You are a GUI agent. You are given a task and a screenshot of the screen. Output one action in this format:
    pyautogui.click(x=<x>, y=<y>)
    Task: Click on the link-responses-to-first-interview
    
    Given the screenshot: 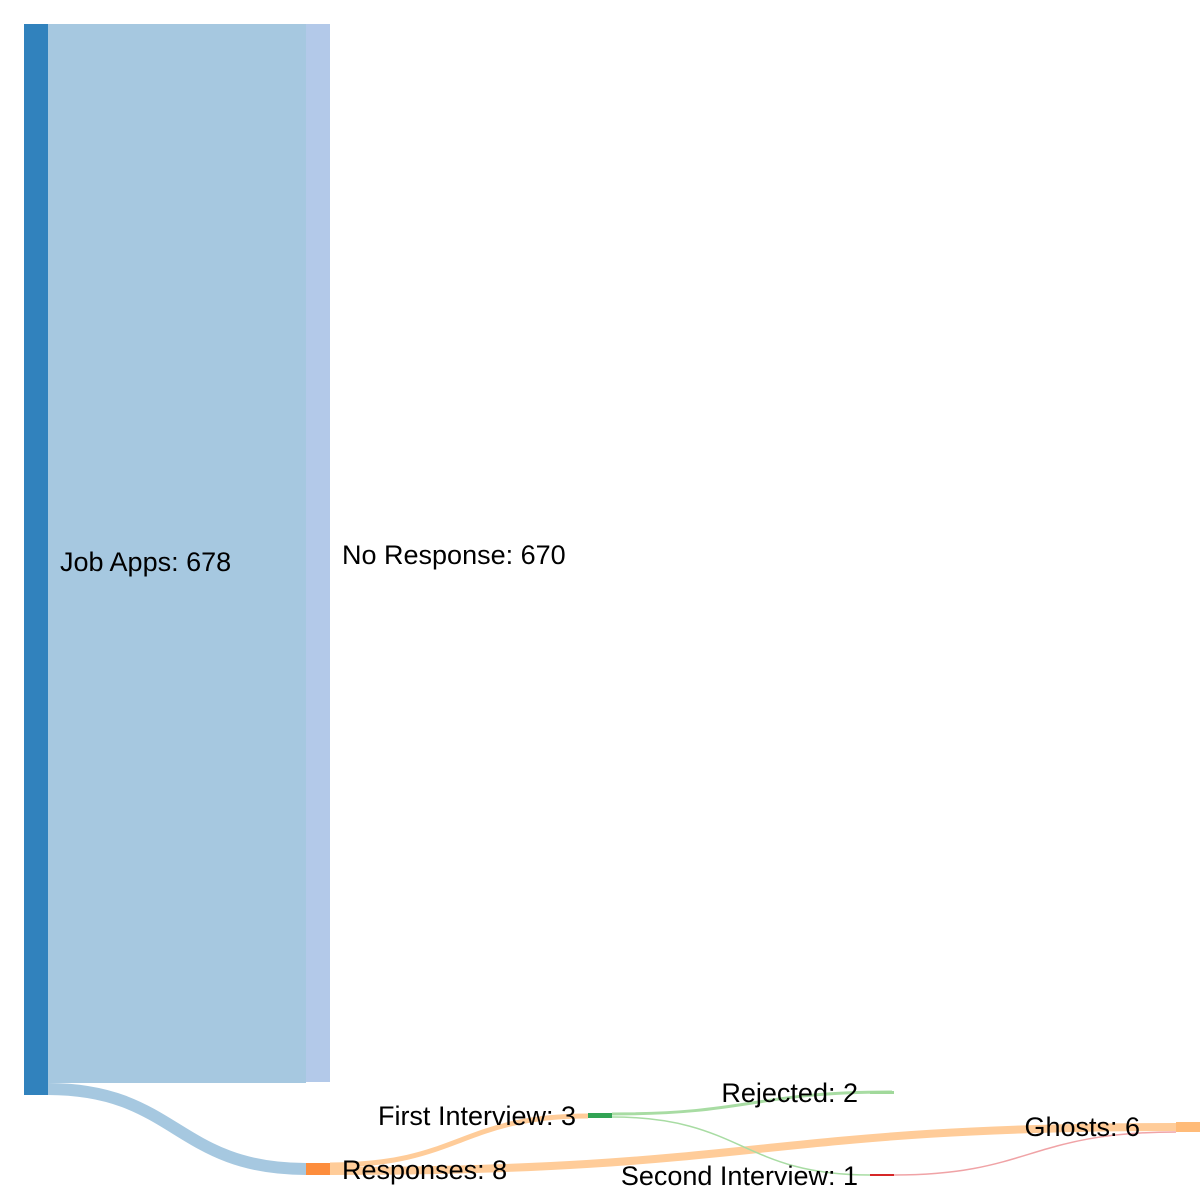 What is the action you would take?
    pyautogui.click(x=459, y=1140)
    